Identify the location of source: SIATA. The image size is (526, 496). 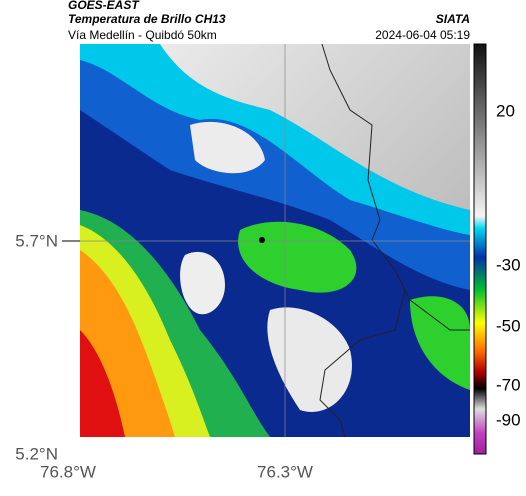
(453, 19).